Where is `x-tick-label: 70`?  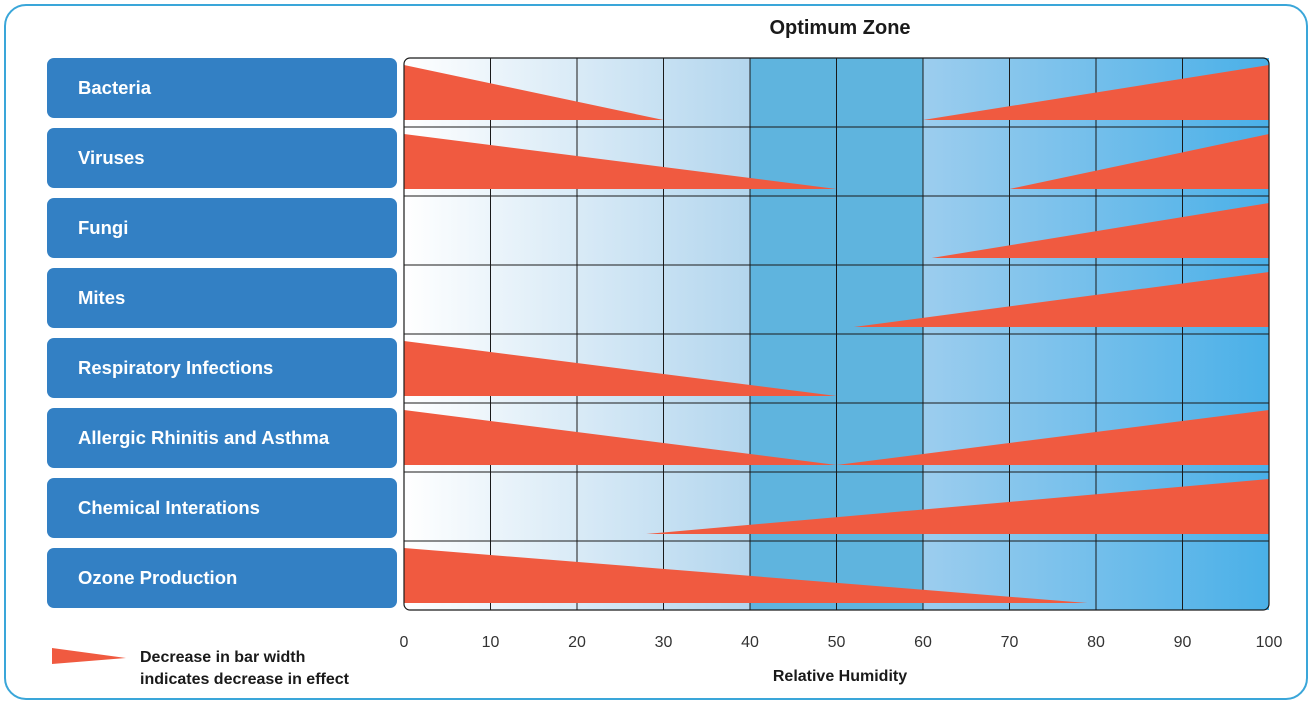
x-tick-label: 70 is located at coordinates (1009, 642).